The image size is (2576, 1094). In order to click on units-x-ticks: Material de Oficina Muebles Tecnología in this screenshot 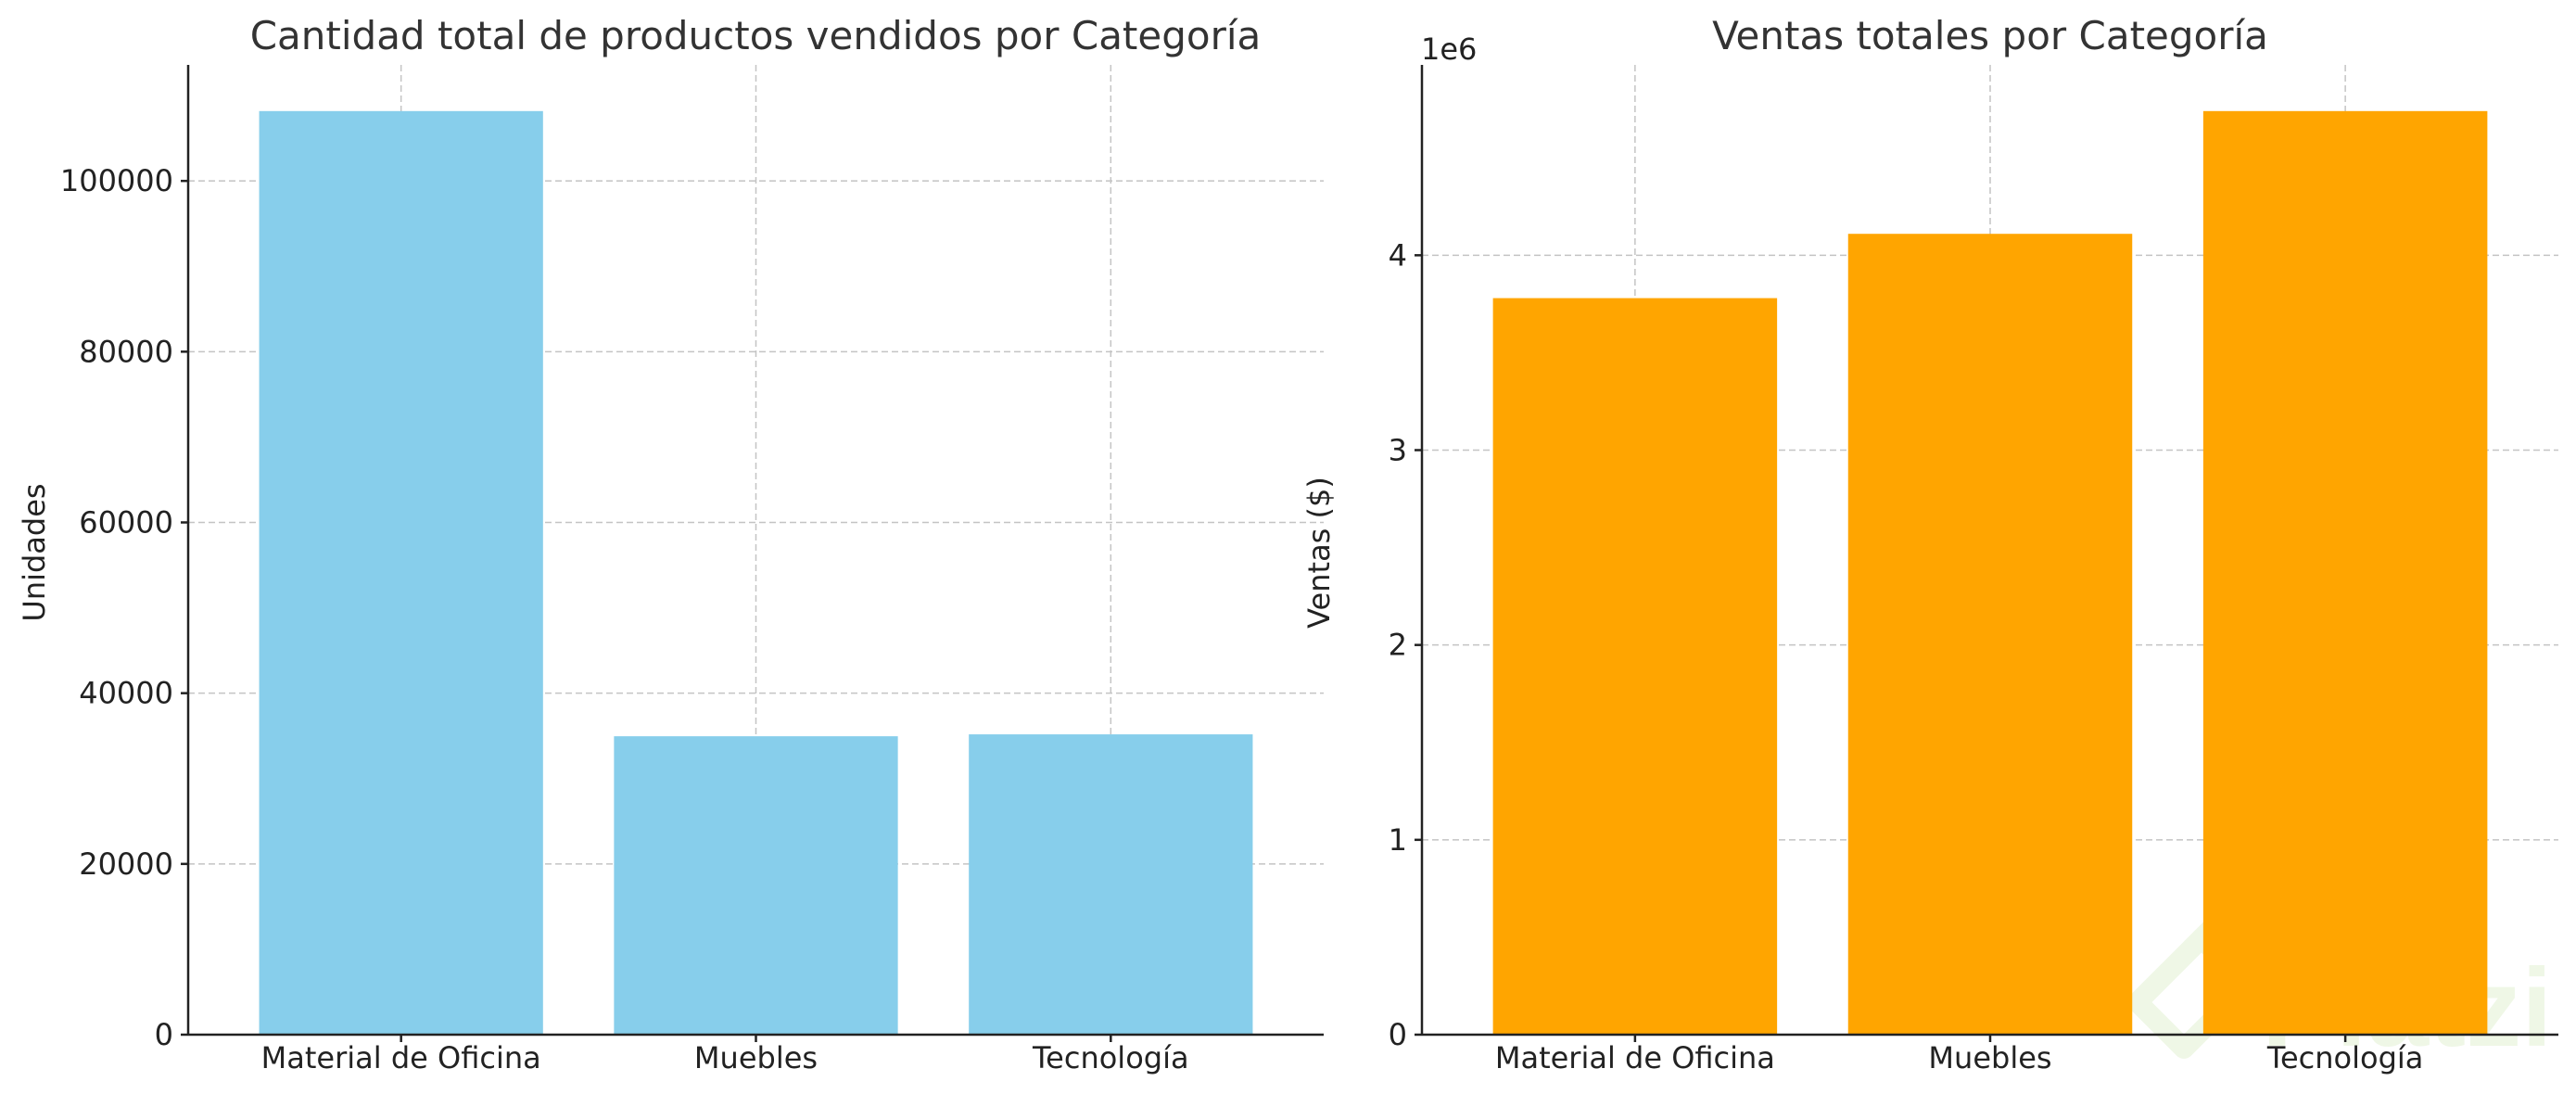, I will do `click(725, 1055)`.